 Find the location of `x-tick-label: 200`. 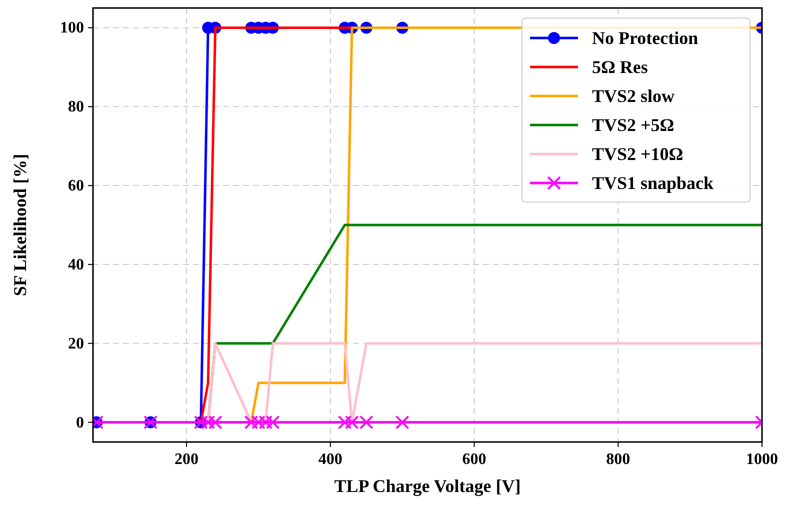

x-tick-label: 200 is located at coordinates (186, 459).